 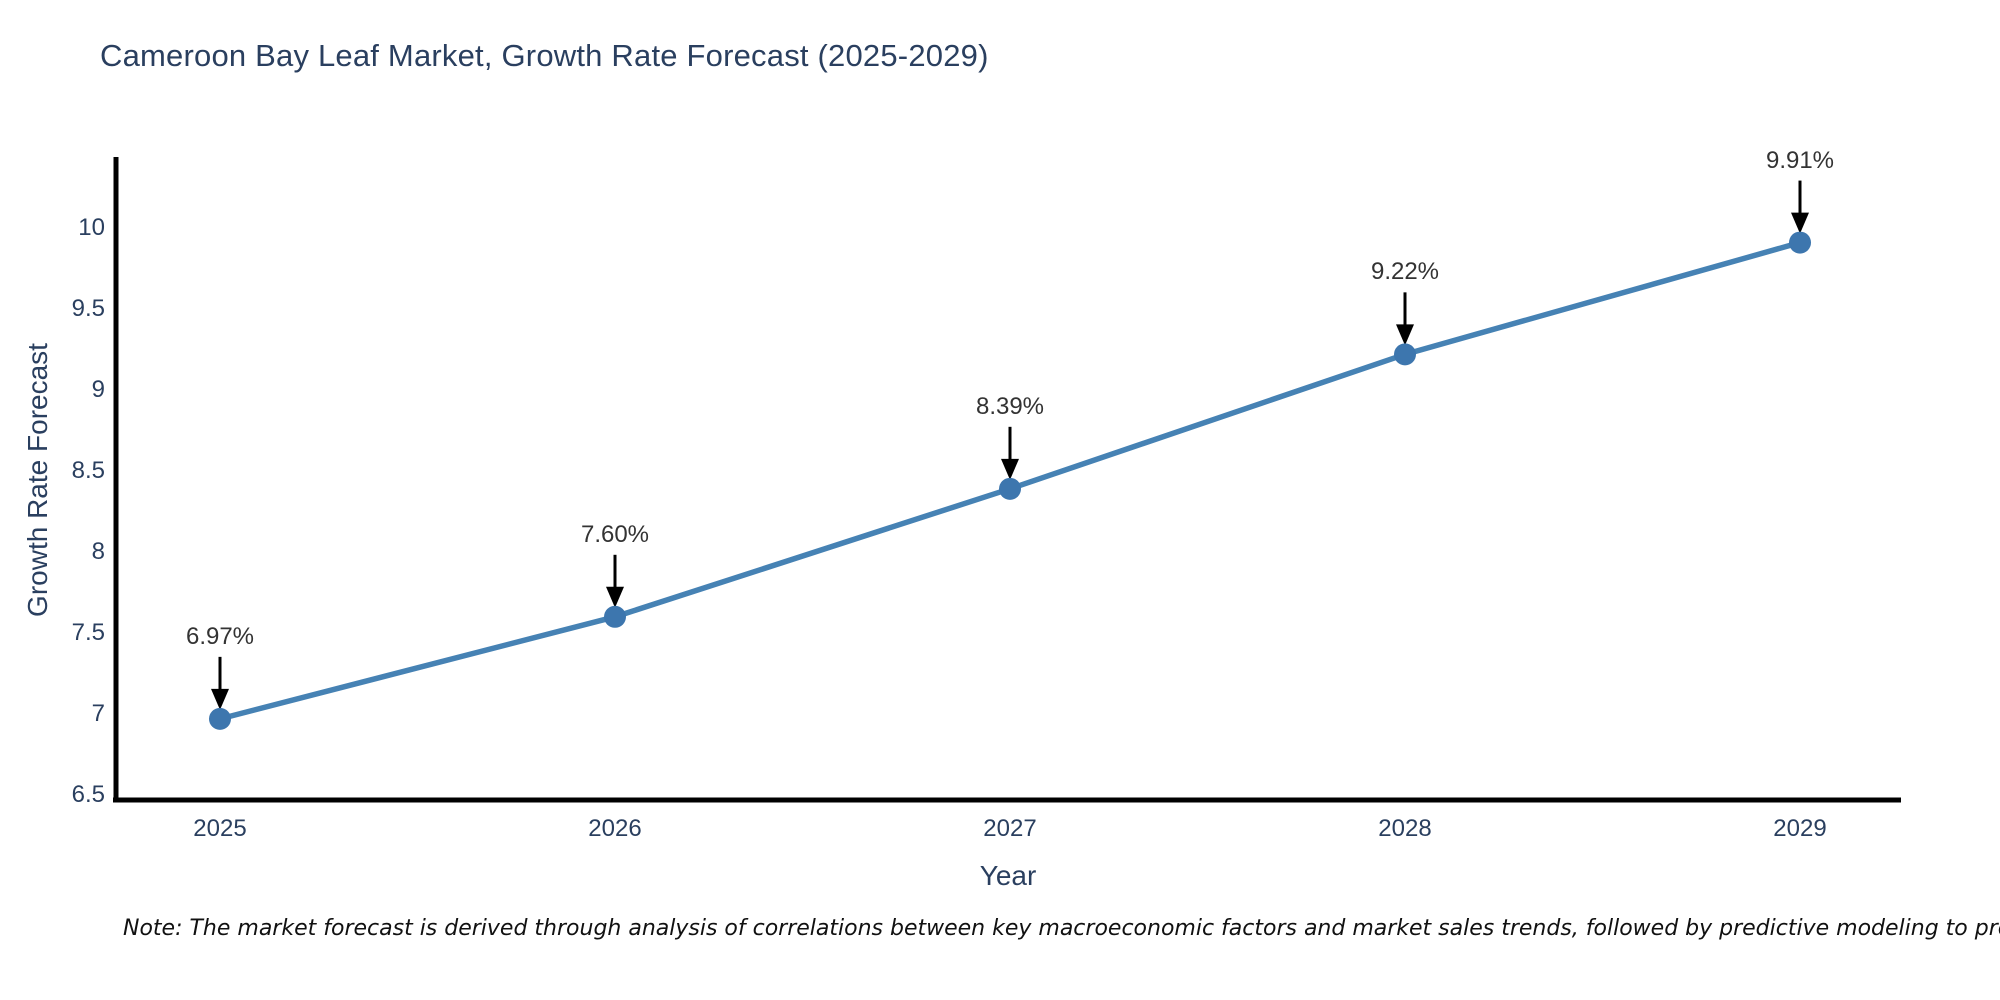 I want to click on x-tick-label: 2026, so click(x=615, y=828).